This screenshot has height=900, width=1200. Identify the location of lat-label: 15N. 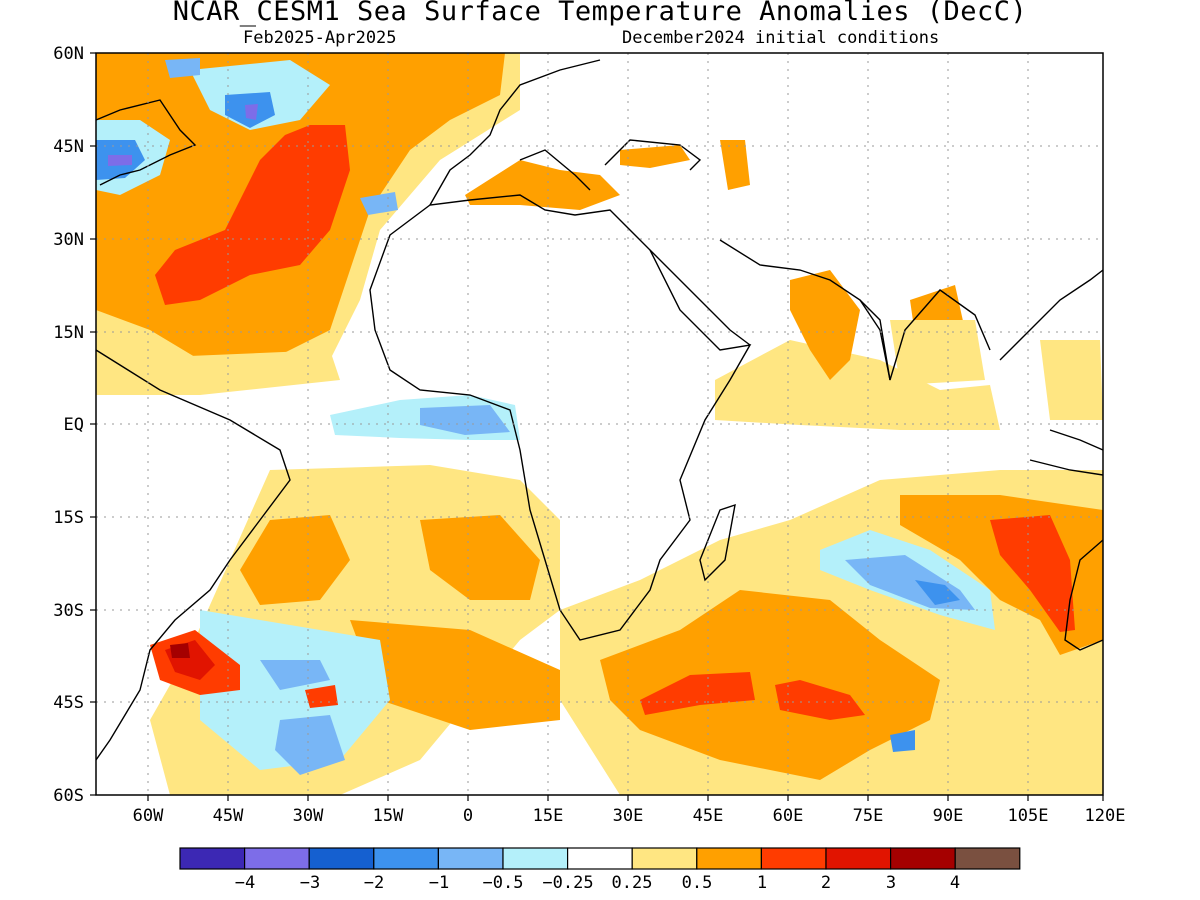
(68, 333).